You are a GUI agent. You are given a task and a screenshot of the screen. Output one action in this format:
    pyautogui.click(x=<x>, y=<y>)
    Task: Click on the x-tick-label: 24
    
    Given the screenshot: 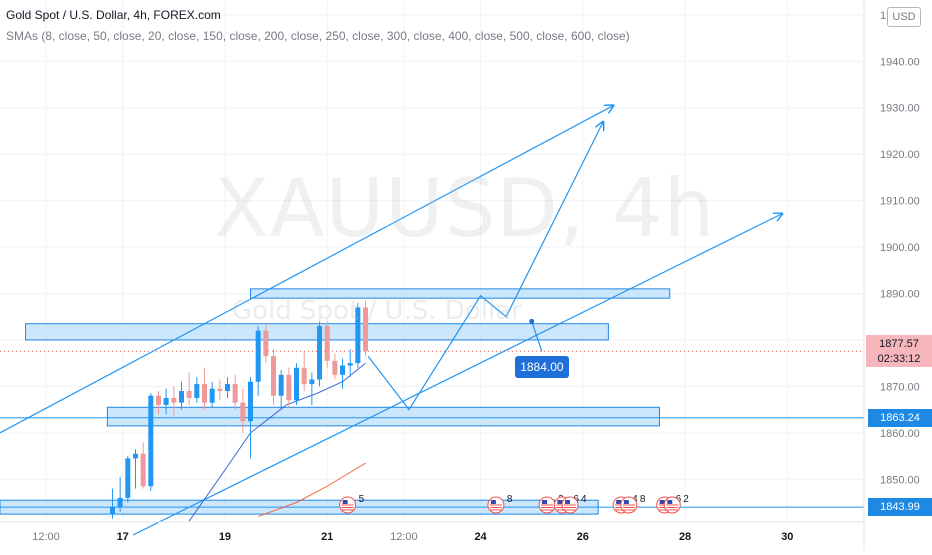 What is the action you would take?
    pyautogui.click(x=480, y=537)
    